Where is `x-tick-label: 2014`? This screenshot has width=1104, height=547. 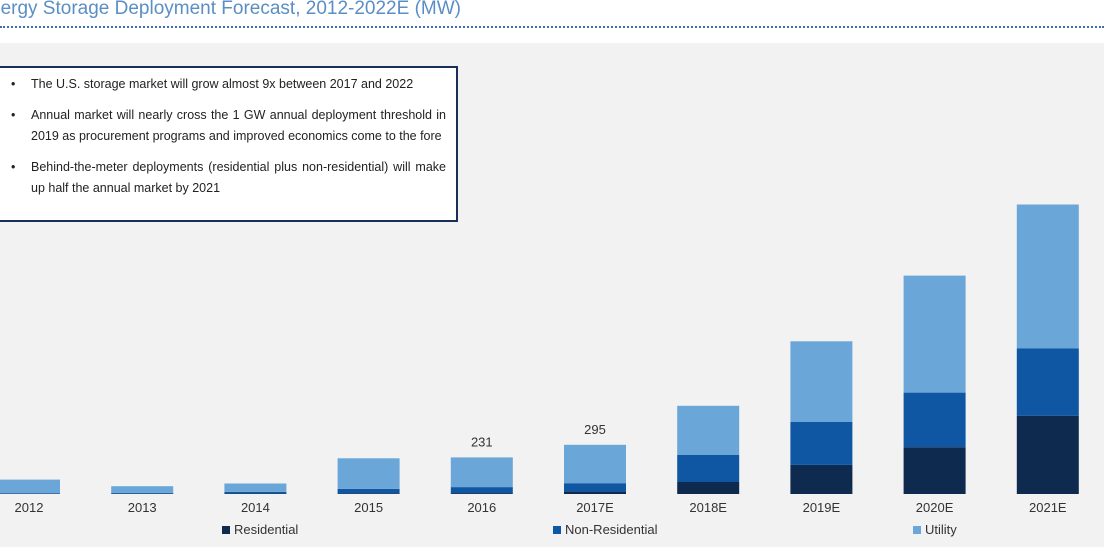 x-tick-label: 2014 is located at coordinates (255, 507).